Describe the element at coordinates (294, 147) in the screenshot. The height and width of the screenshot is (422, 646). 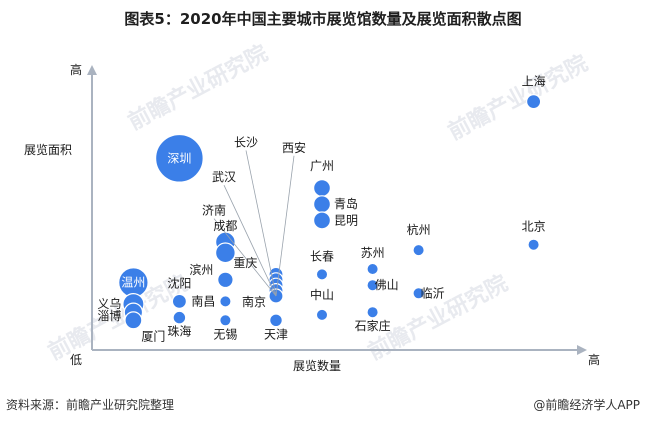
I see `point-label: 西安` at that location.